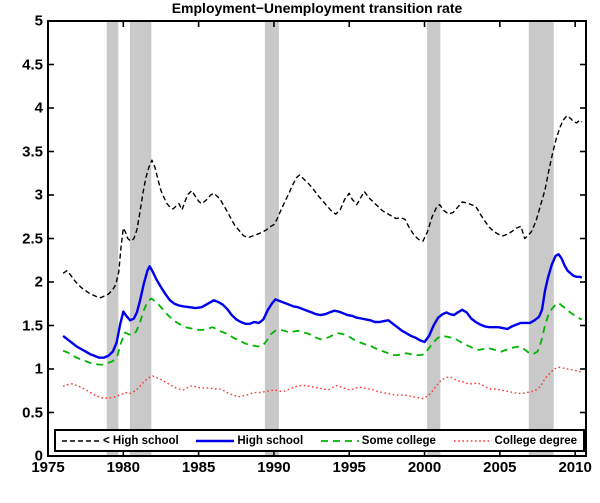 This screenshot has height=503, width=600. Describe the element at coordinates (424, 467) in the screenshot. I see `x-tick-label: 2000` at that location.